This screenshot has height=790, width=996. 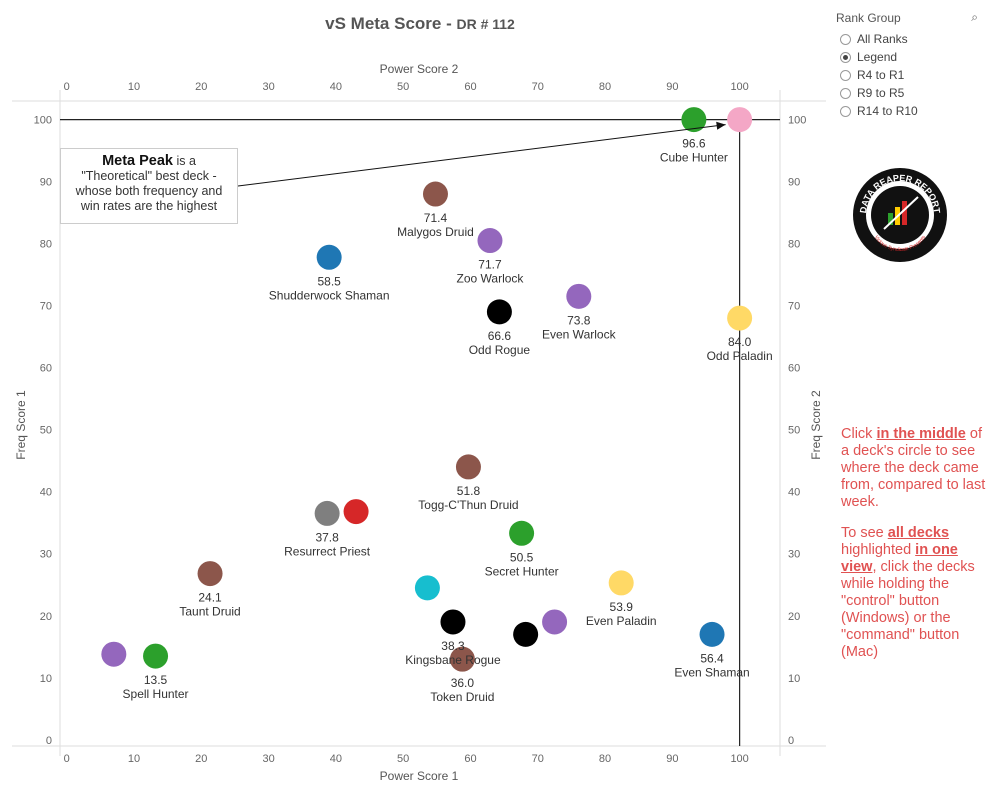 What do you see at coordinates (672, 87) in the screenshot?
I see `x-tick-label-top: 90` at bounding box center [672, 87].